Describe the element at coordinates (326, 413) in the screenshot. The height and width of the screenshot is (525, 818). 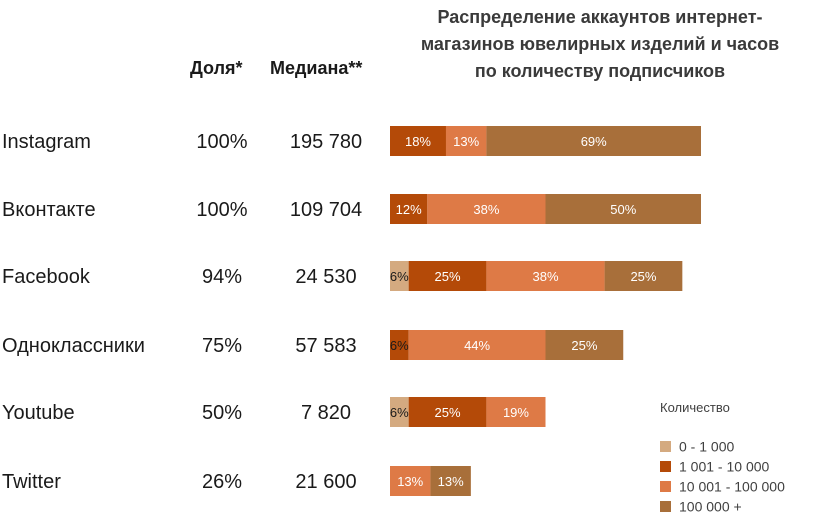
I see `median-value: 7 820` at that location.